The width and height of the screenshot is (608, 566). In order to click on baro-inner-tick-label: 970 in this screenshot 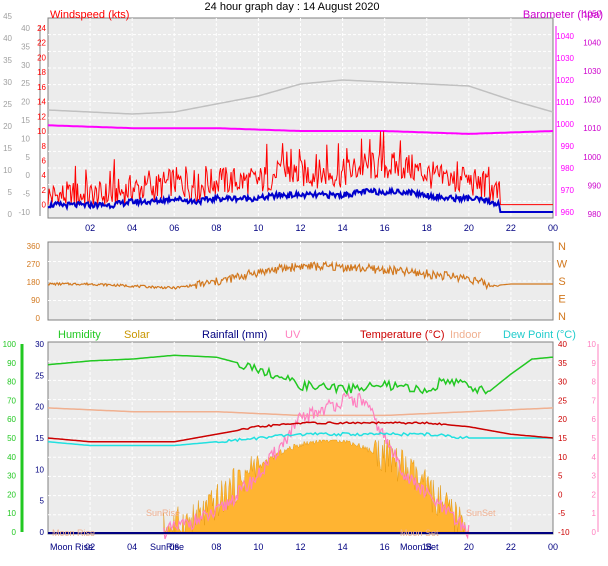, I will do `click(568, 190)`.